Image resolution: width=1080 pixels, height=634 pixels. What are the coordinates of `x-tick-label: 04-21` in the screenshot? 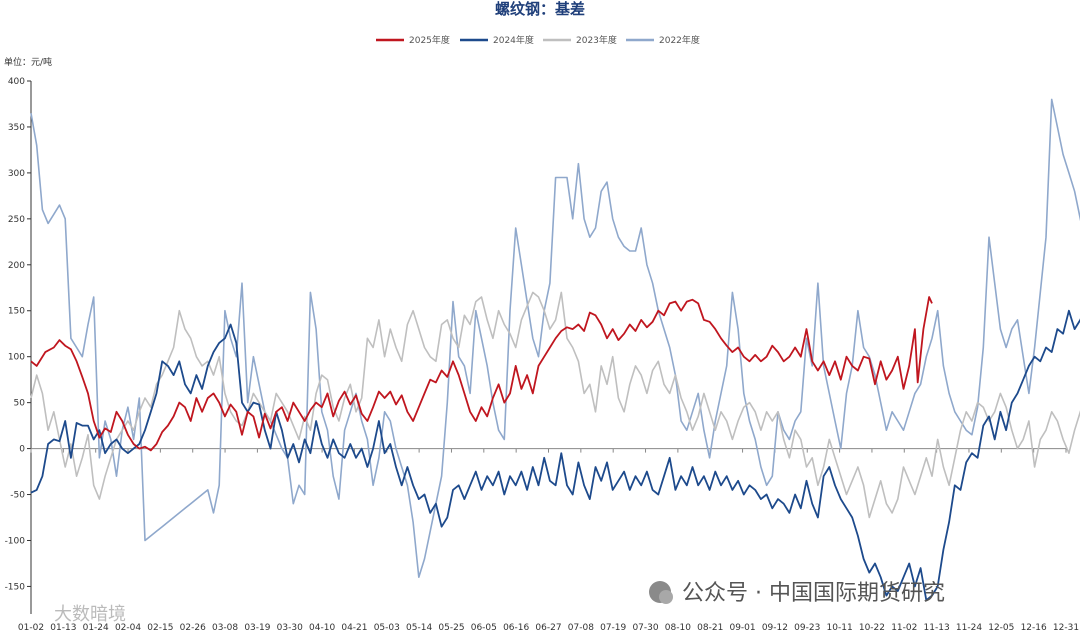 It's located at (354, 628).